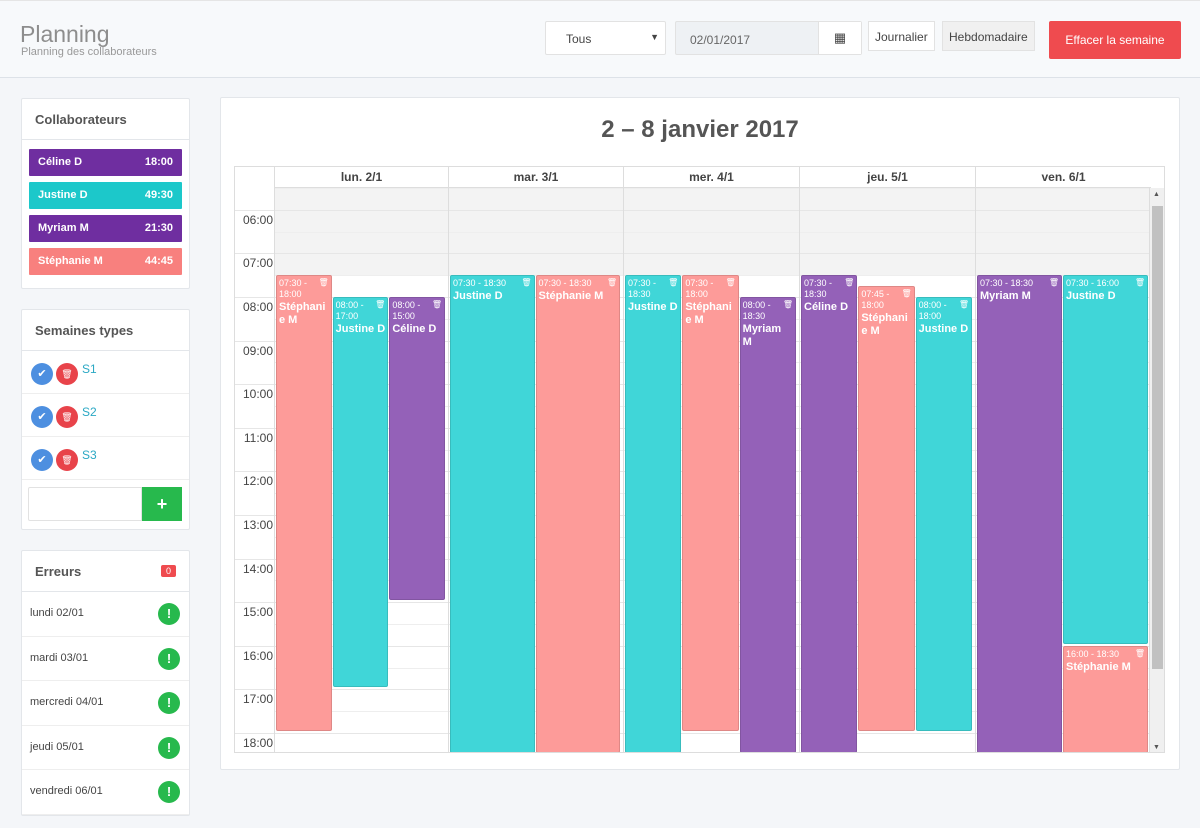 Image resolution: width=1200 pixels, height=828 pixels. I want to click on error-day: lundi 02/01, so click(57, 613).